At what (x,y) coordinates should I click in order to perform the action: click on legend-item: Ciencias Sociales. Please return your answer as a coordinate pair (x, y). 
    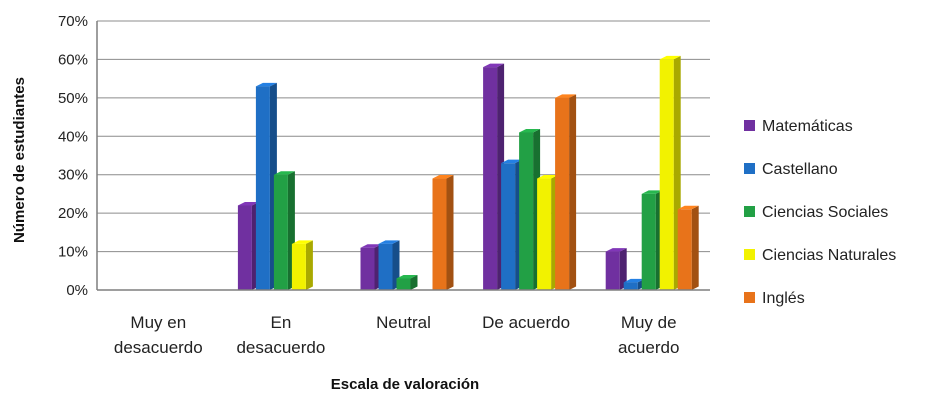
    Looking at the image, I should click on (816, 212).